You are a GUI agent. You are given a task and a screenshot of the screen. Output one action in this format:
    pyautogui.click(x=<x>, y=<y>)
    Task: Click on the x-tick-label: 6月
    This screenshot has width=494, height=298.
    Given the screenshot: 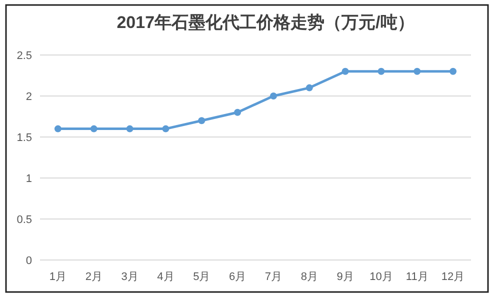 What is the action you would take?
    pyautogui.click(x=237, y=277)
    